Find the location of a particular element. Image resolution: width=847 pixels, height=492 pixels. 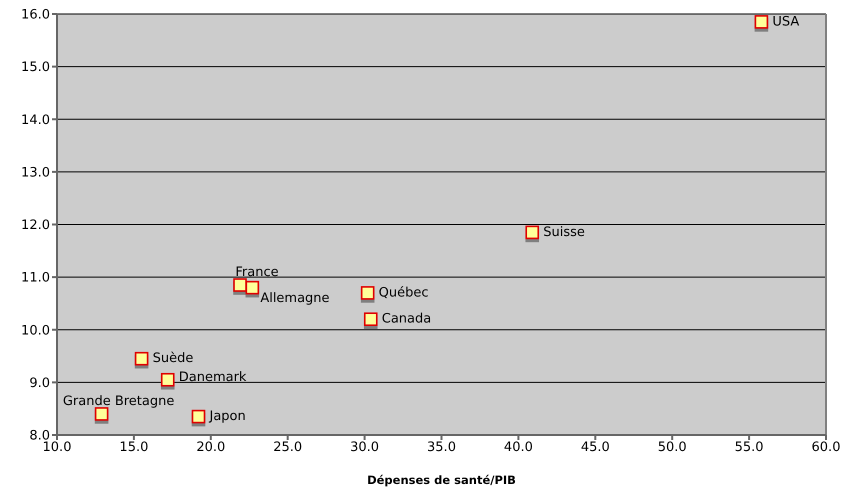

y-tick-label: 10.0 is located at coordinates (35, 330).